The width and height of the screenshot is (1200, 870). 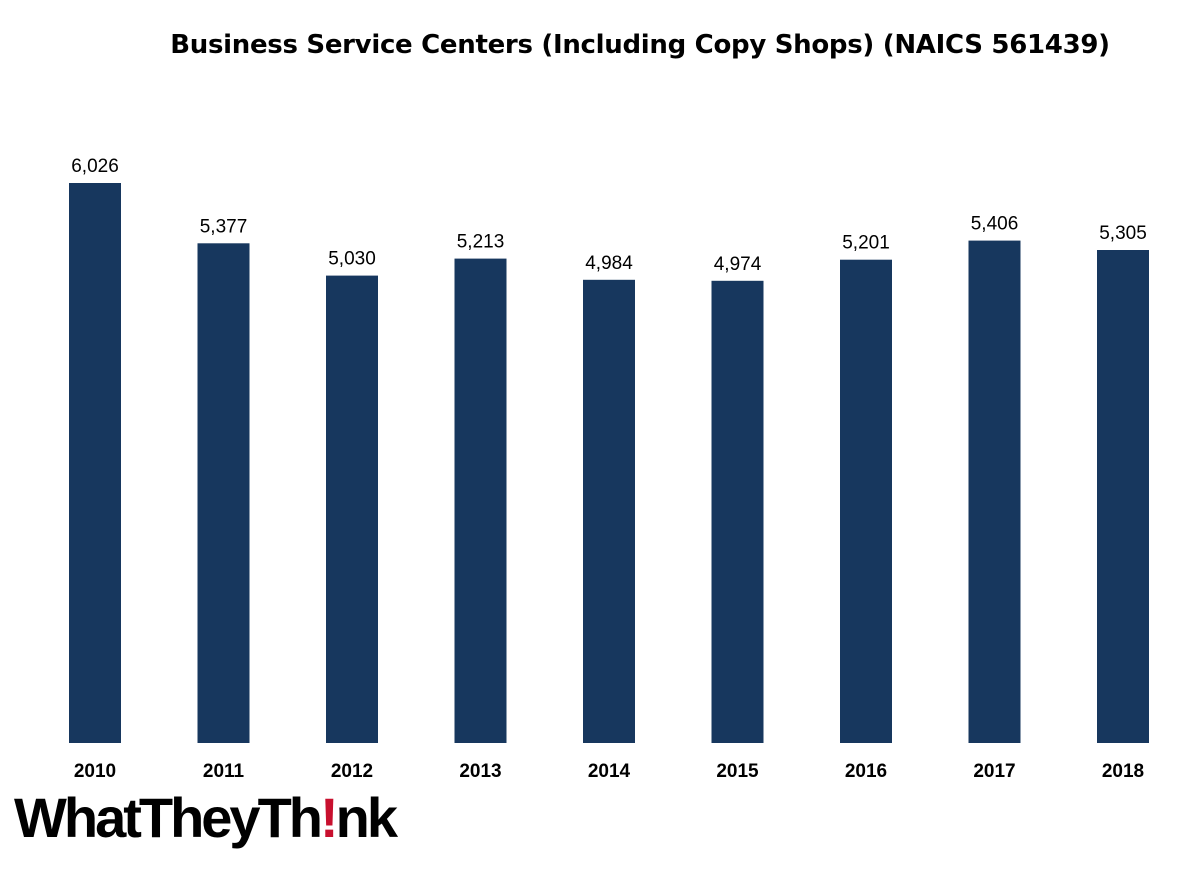 I want to click on x-tick-label-2016: 2016, so click(x=866, y=771).